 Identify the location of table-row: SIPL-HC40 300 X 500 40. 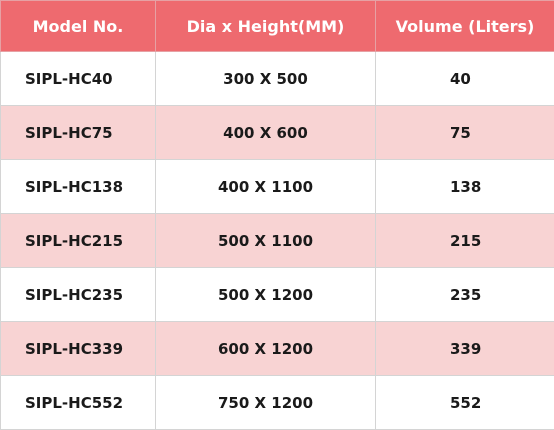
(277, 79).